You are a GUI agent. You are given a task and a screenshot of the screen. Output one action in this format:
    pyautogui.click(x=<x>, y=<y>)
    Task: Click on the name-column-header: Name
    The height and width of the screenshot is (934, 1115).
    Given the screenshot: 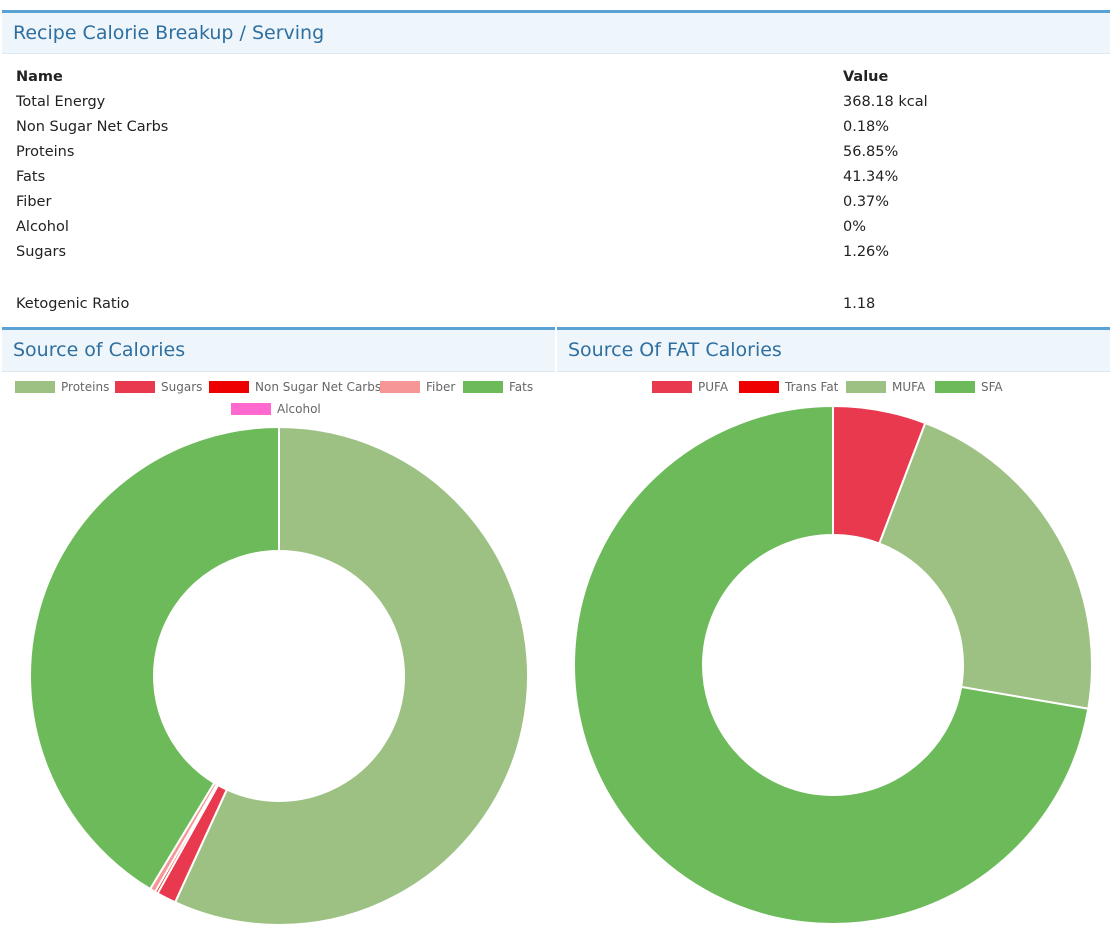 What is the action you would take?
    pyautogui.click(x=39, y=77)
    